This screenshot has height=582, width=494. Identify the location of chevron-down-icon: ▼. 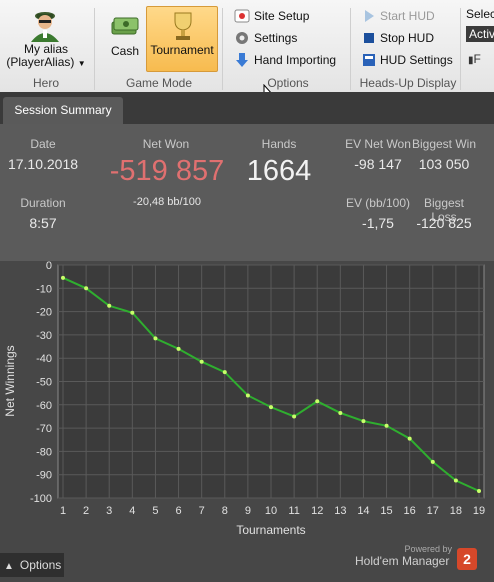
(81, 63).